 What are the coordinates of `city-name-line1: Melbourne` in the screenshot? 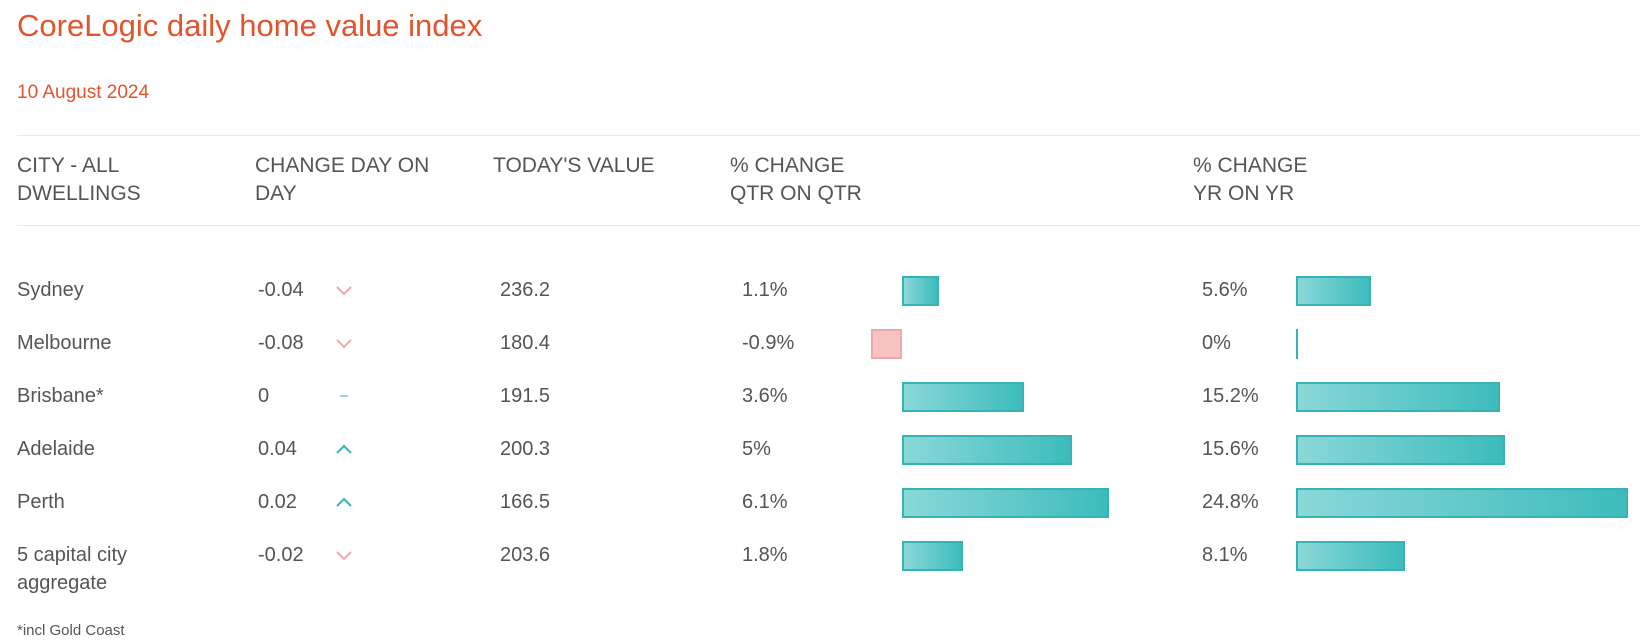 It's located at (64, 343).